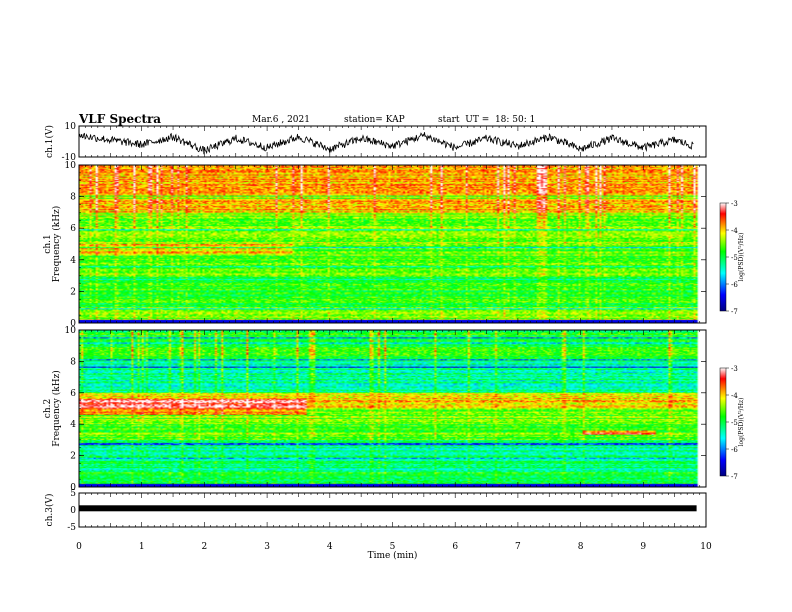 The height and width of the screenshot is (612, 792). Describe the element at coordinates (734, 396) in the screenshot. I see `ch2-colorbar-tick-label: -4` at that location.